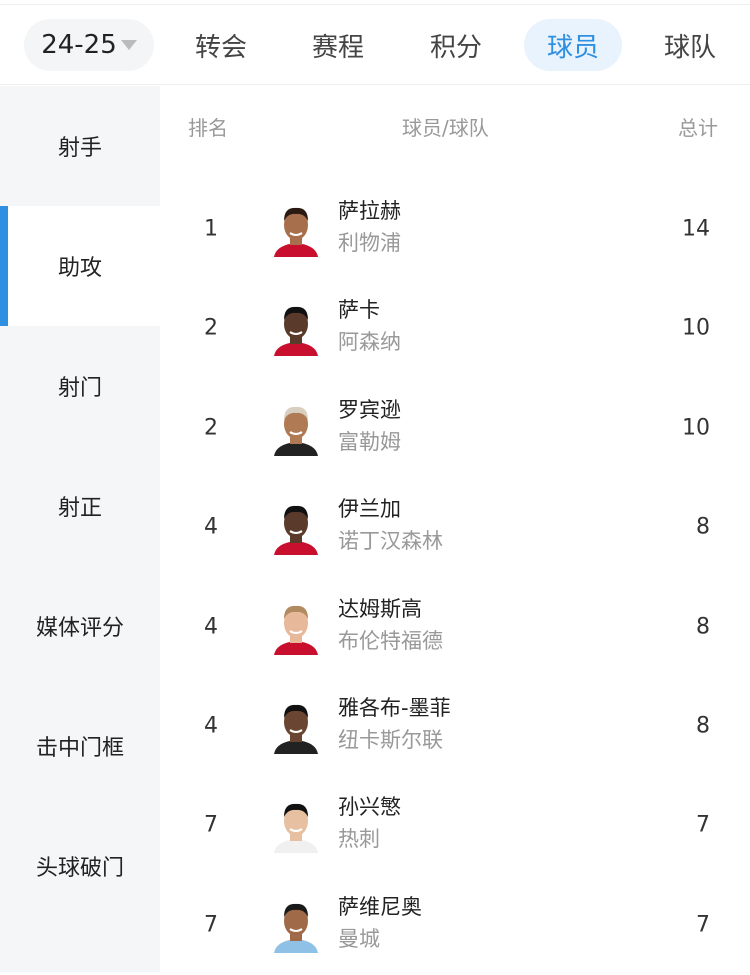  I want to click on header-player: 球员/球队, so click(445, 128).